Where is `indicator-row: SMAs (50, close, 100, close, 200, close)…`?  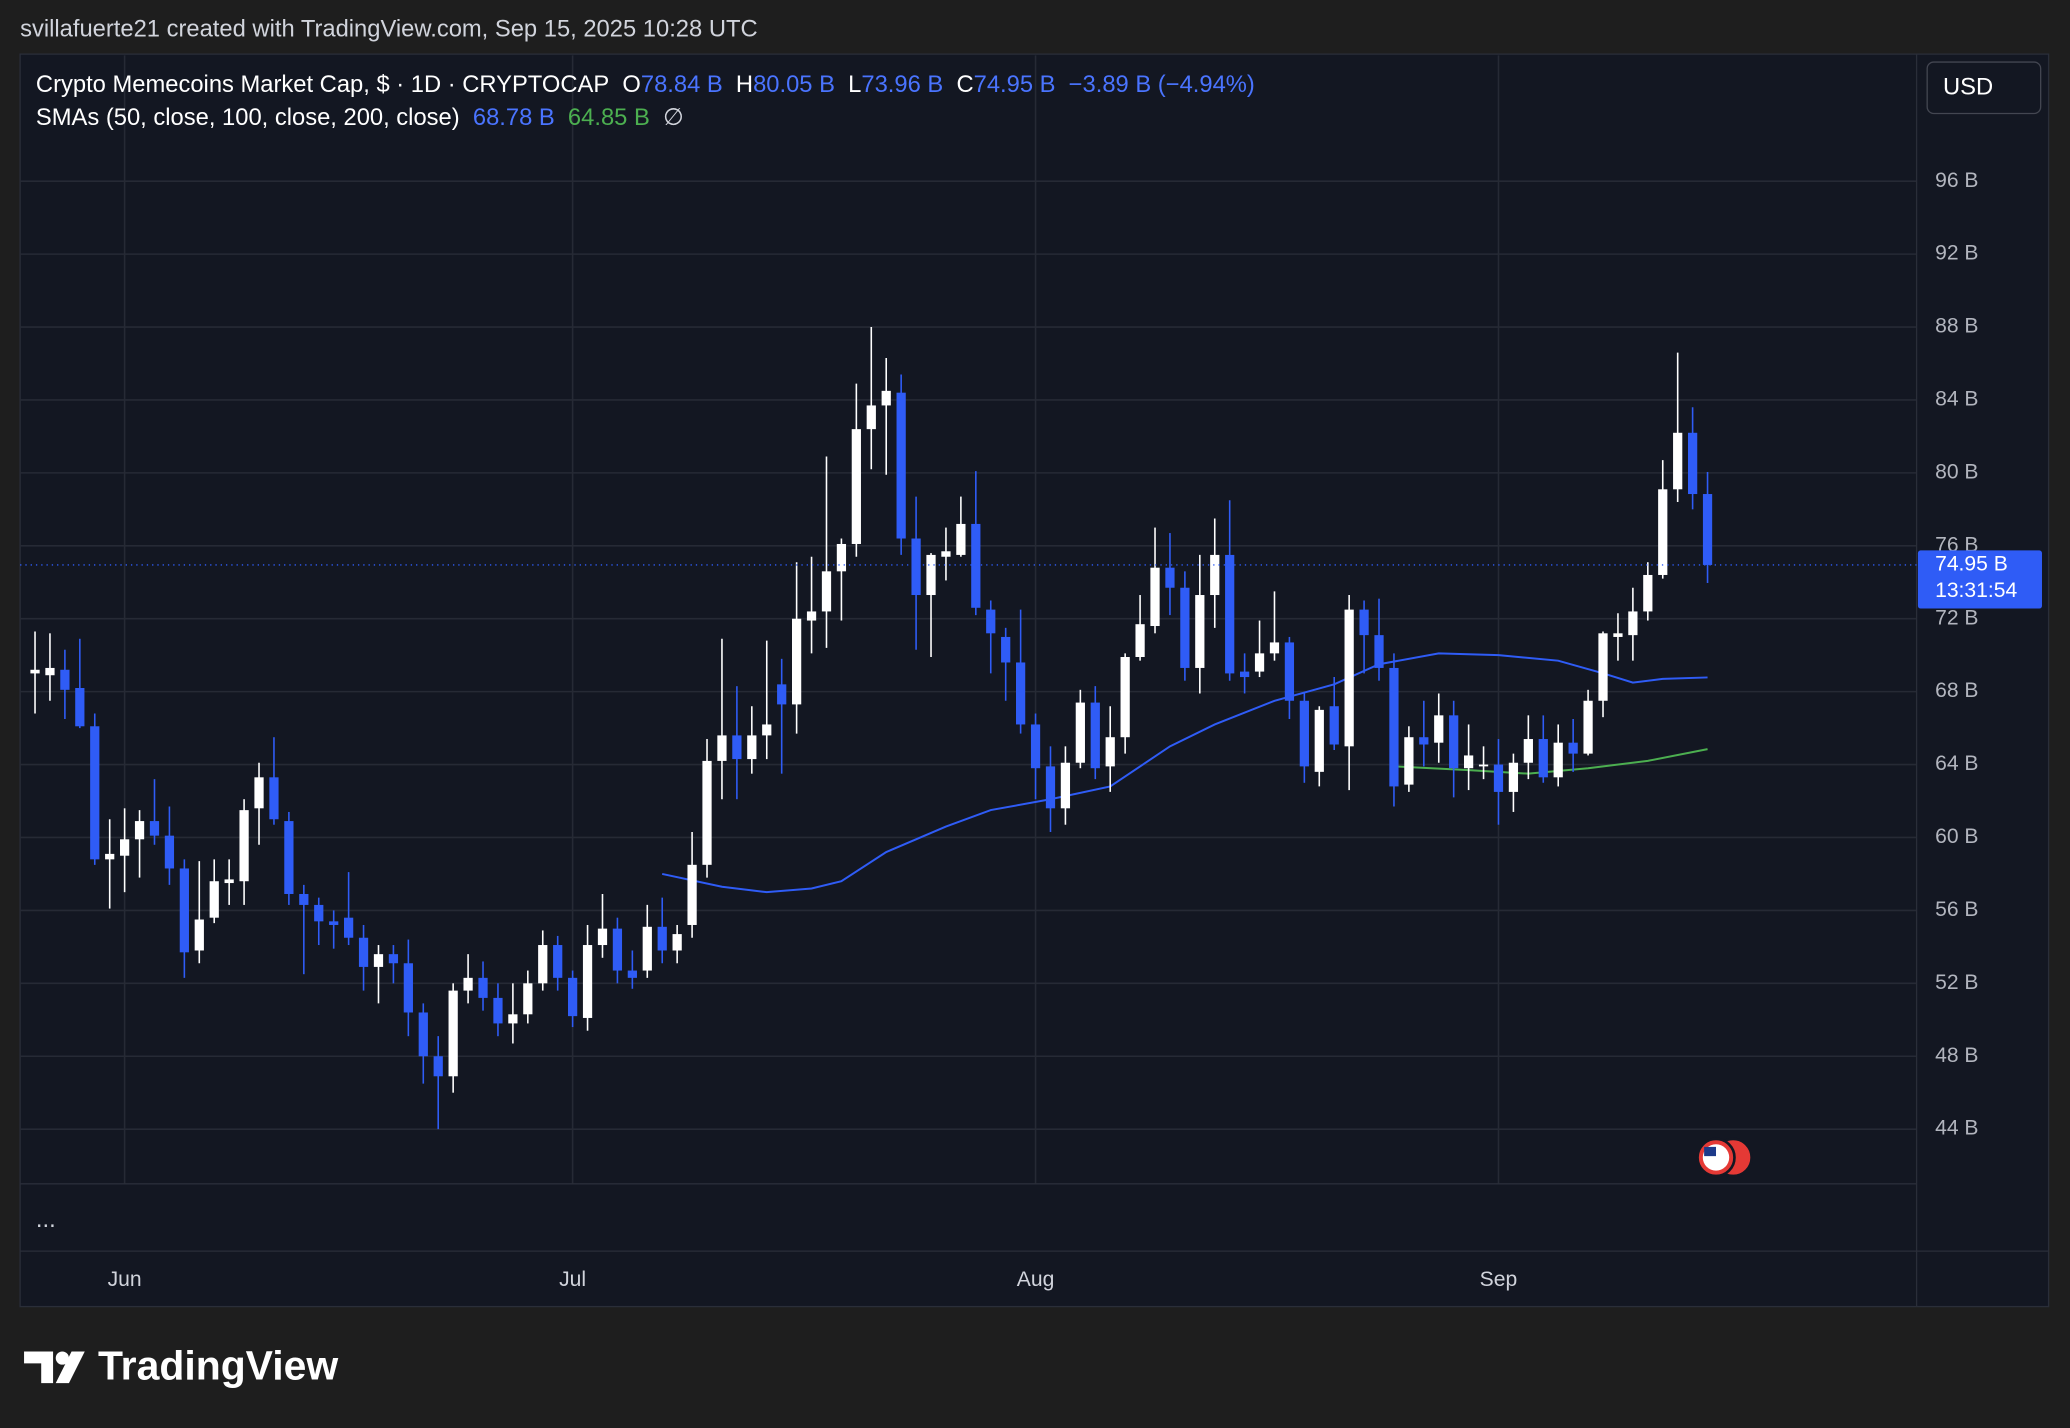
indicator-row: SMAs (50, close, 100, close, 200, close)… is located at coordinates (360, 117).